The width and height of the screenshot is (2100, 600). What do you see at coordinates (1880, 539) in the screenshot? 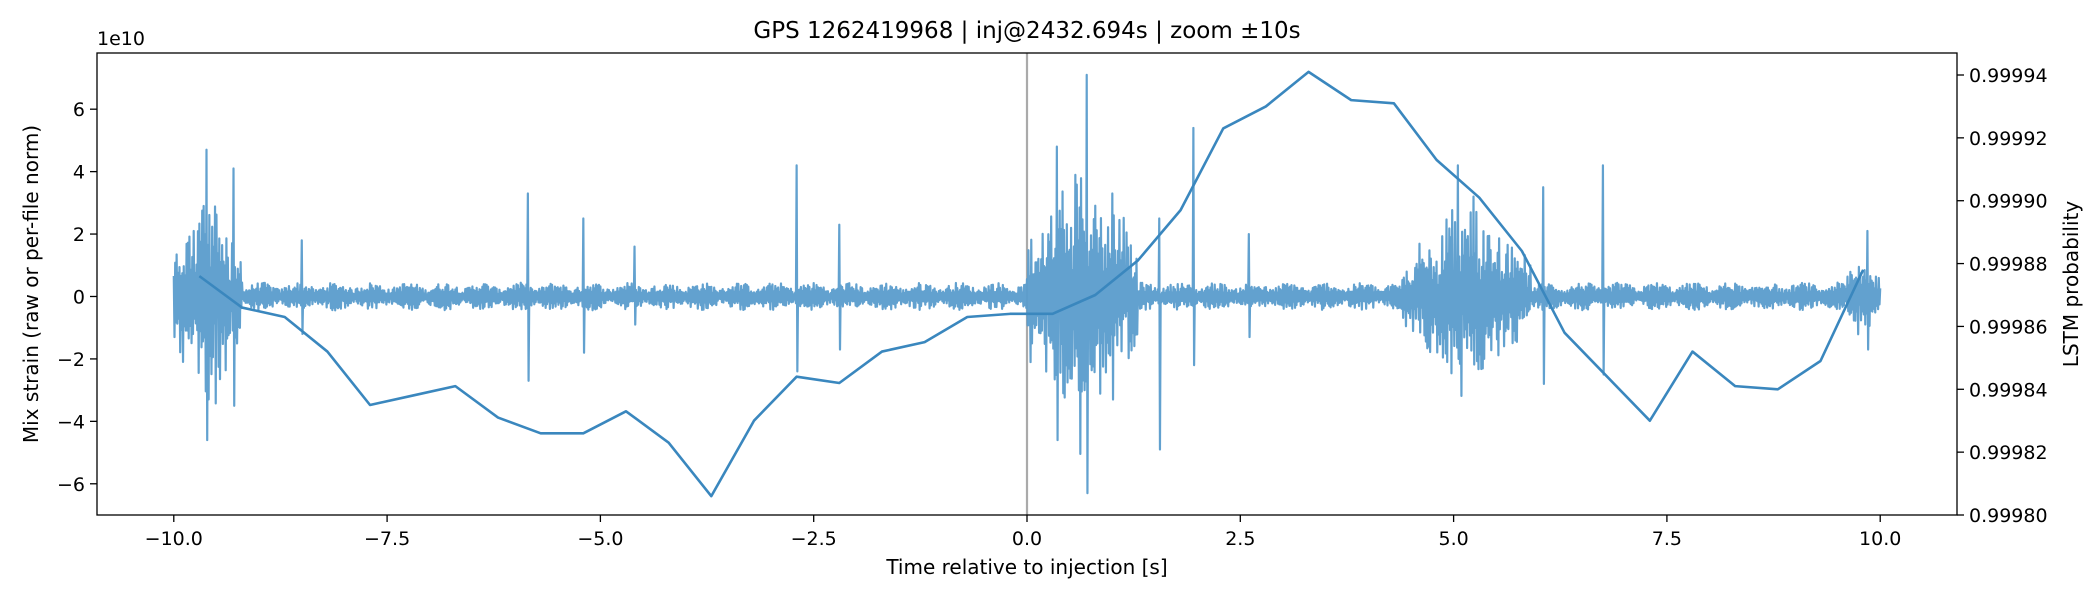
I see `x-tick-label: 10.0` at bounding box center [1880, 539].